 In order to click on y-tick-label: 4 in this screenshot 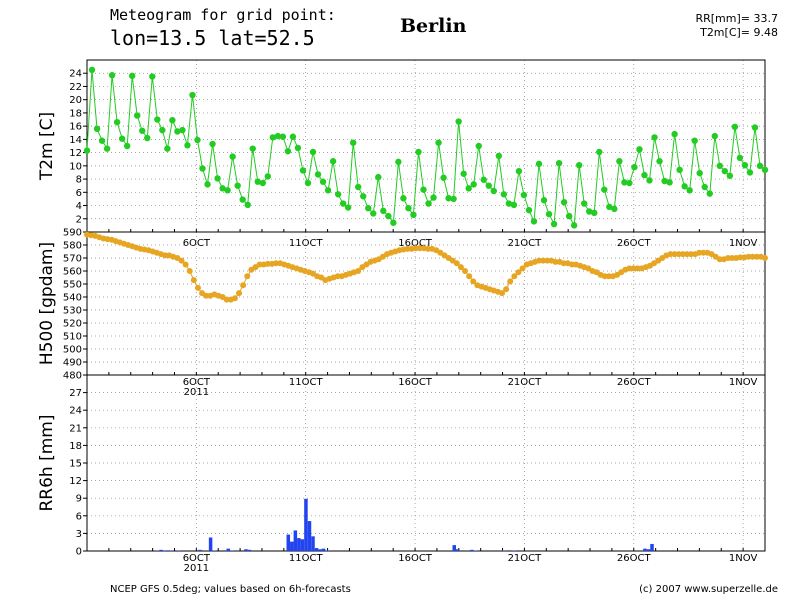, I will do `click(79, 206)`.